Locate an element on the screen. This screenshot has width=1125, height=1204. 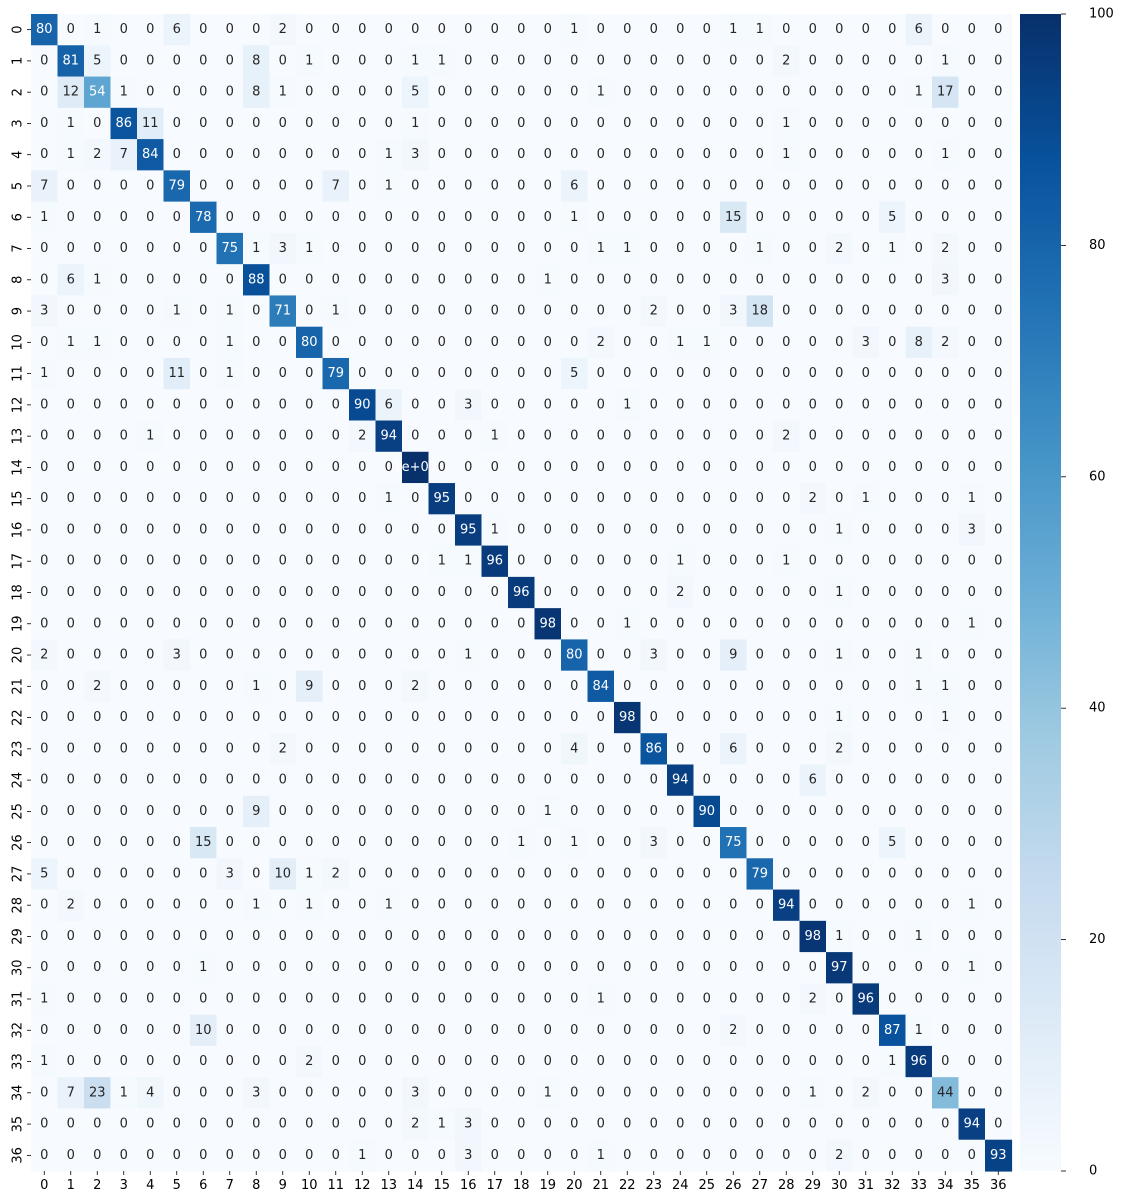
x-tick-label: 36 is located at coordinates (998, 1185).